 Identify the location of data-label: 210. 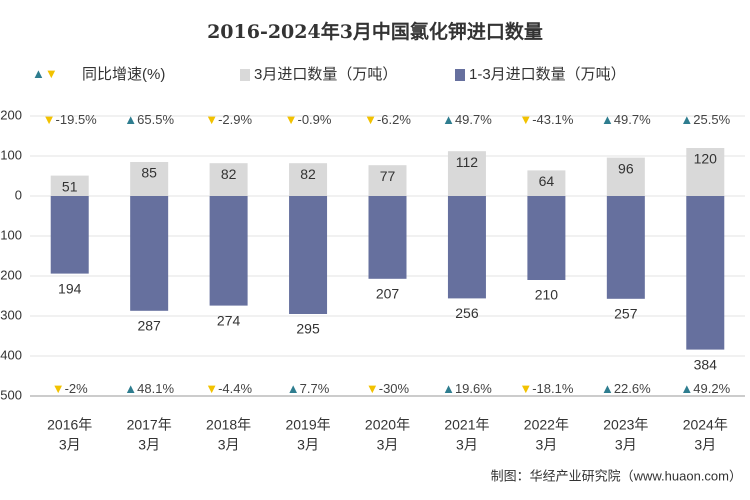
(547, 295).